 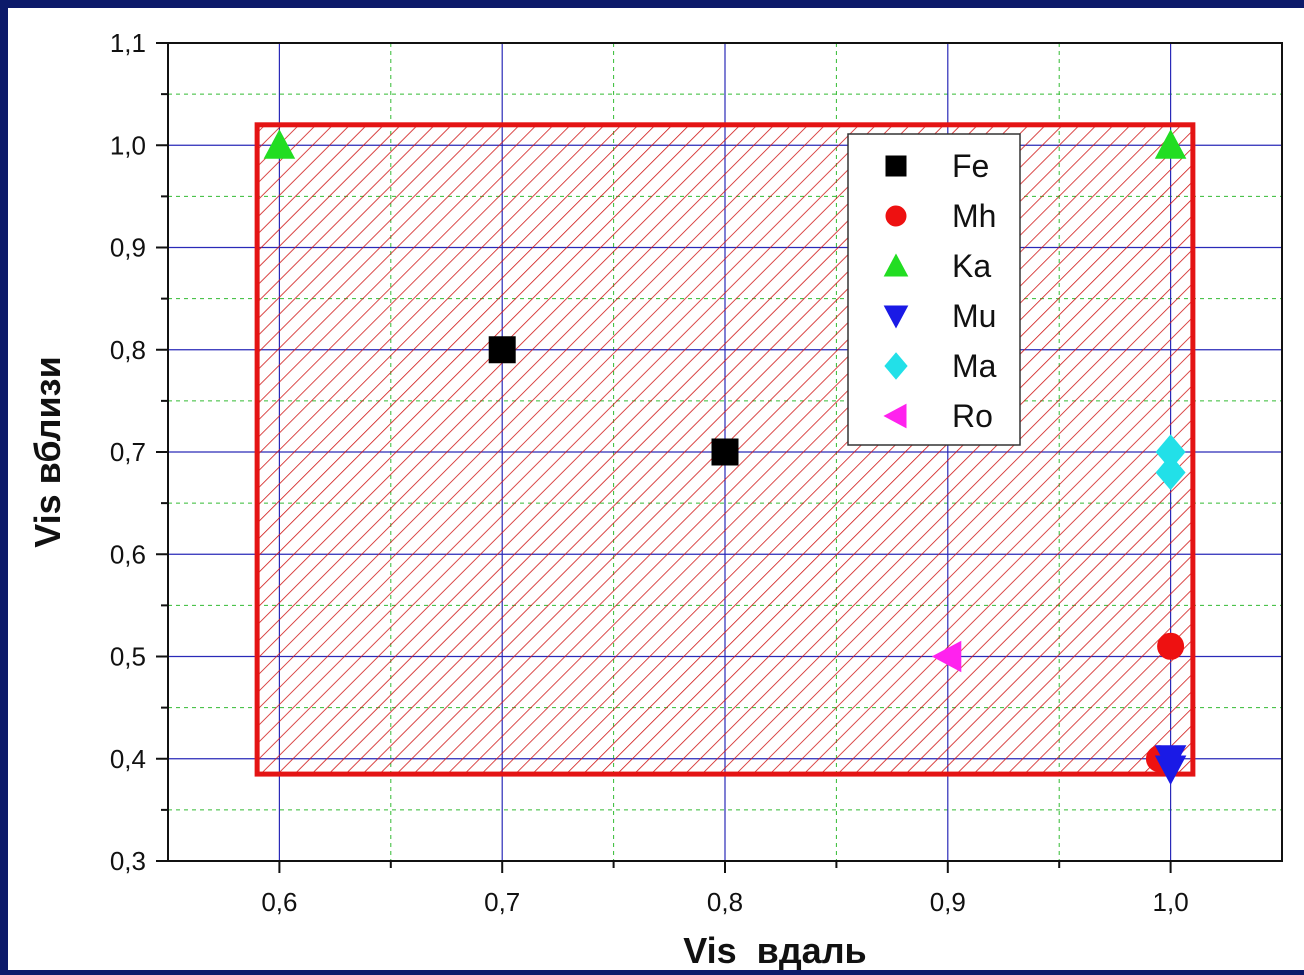 What do you see at coordinates (974, 216) in the screenshot?
I see `legend-label-mh: Mh` at bounding box center [974, 216].